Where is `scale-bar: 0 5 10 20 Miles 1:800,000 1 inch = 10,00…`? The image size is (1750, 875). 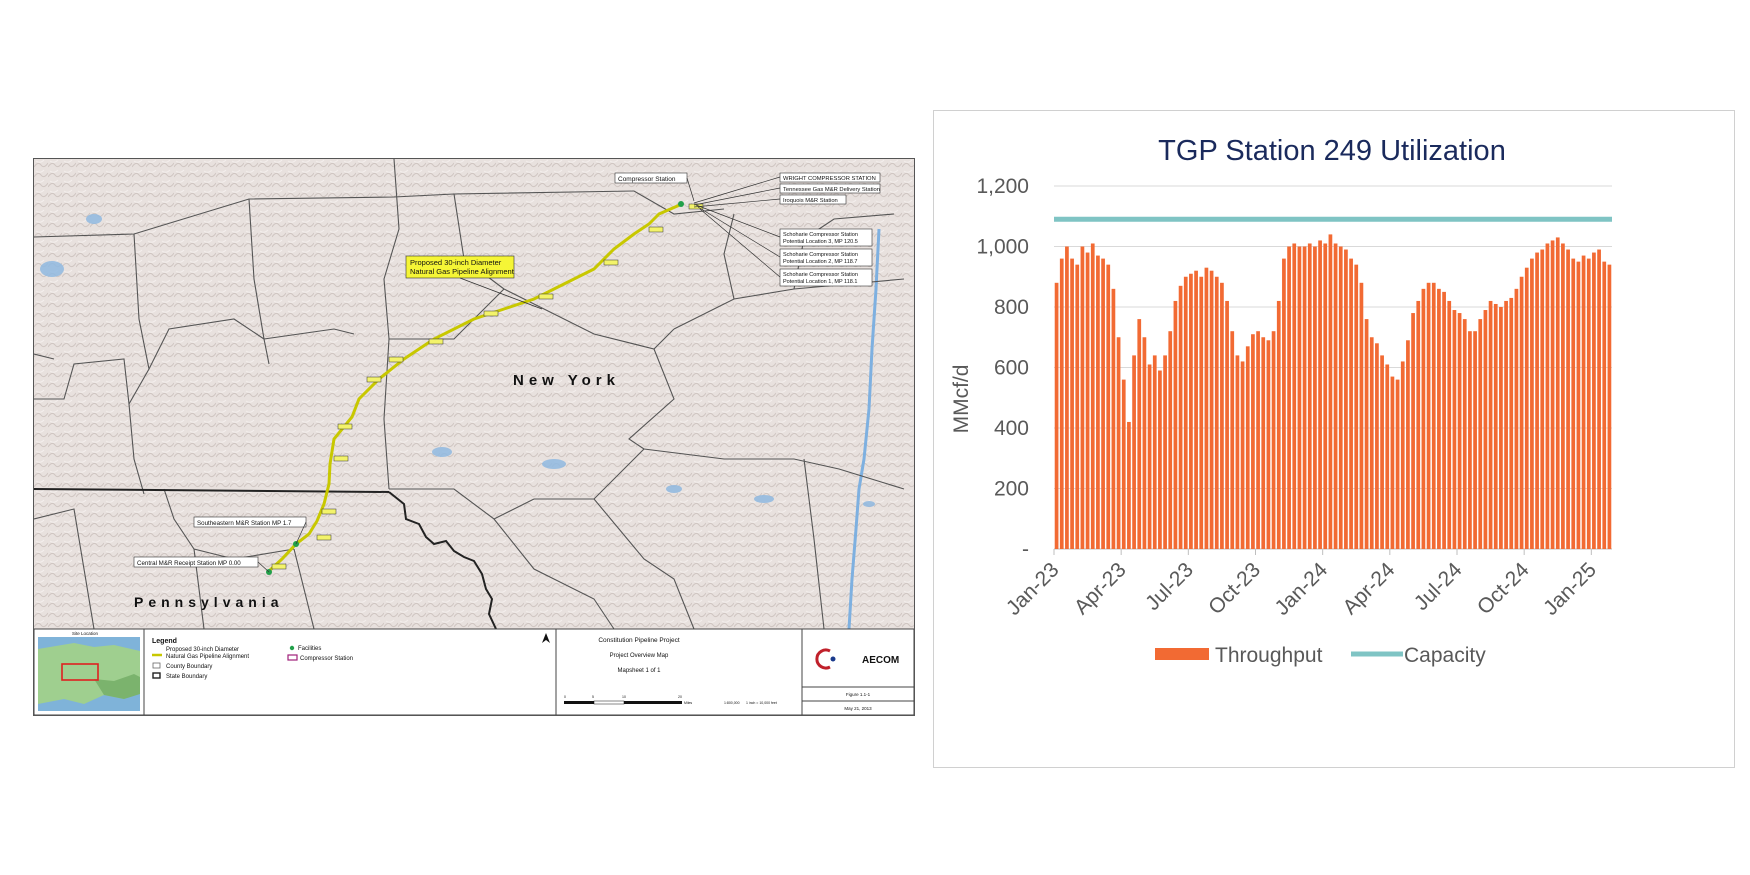 scale-bar: 0 5 10 20 Miles 1:800,000 1 inch = 10,00… is located at coordinates (670, 700).